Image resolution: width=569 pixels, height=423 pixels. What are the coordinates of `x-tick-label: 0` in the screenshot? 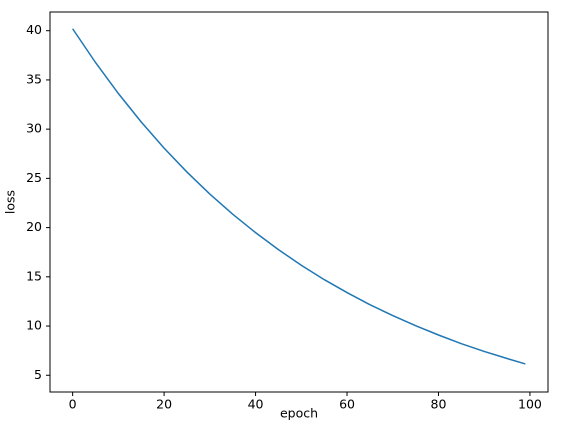 It's located at (73, 404).